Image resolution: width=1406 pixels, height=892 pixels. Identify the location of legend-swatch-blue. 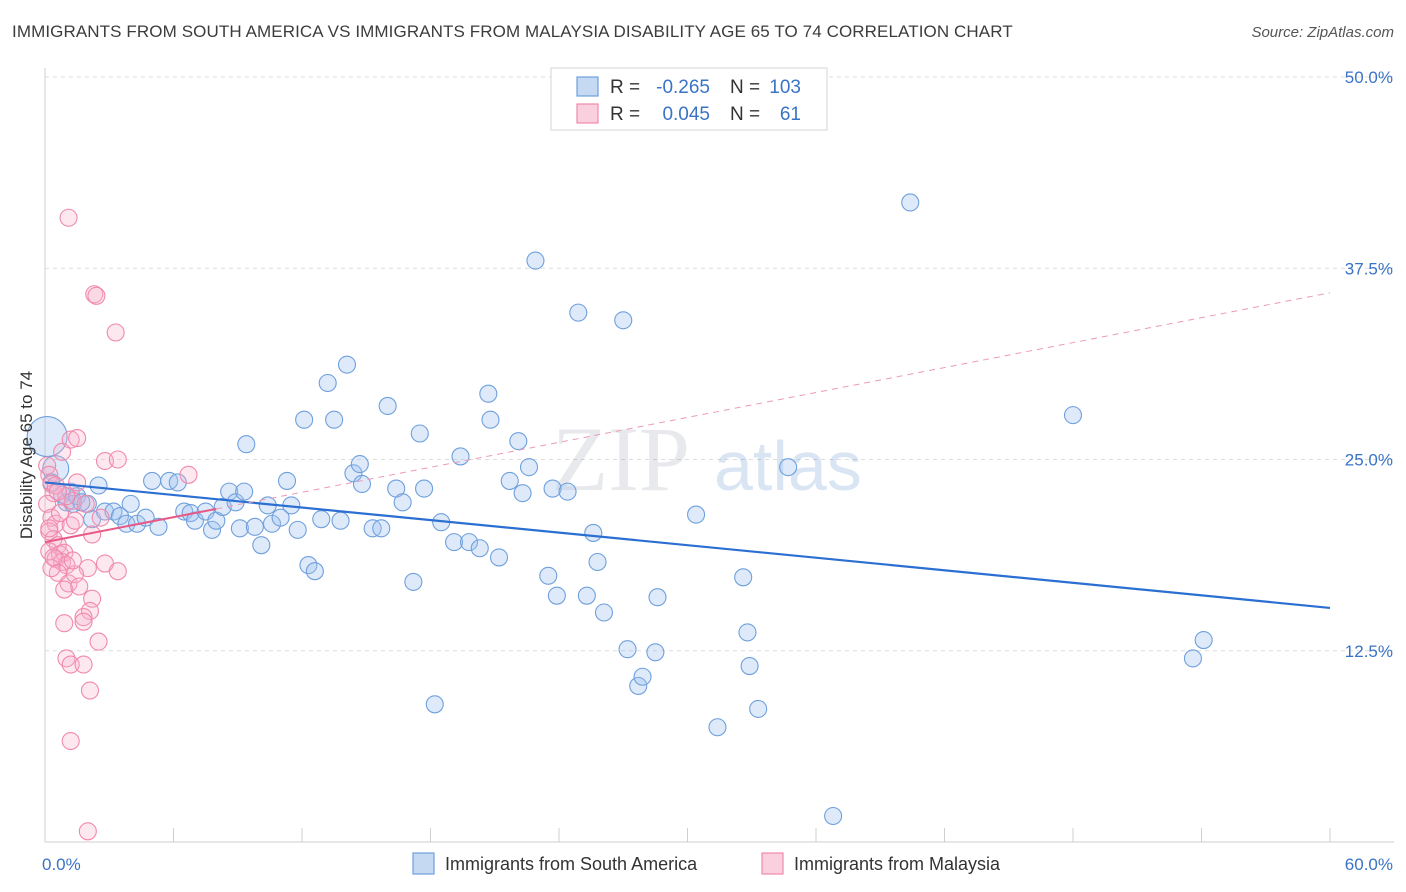
(587, 86).